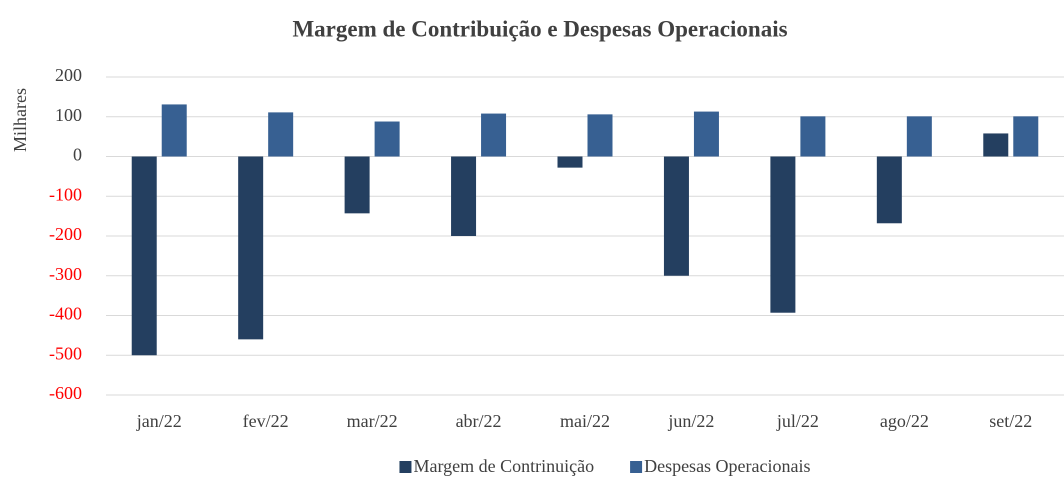 The image size is (1064, 486). I want to click on y-tick-label: 100, so click(68, 115).